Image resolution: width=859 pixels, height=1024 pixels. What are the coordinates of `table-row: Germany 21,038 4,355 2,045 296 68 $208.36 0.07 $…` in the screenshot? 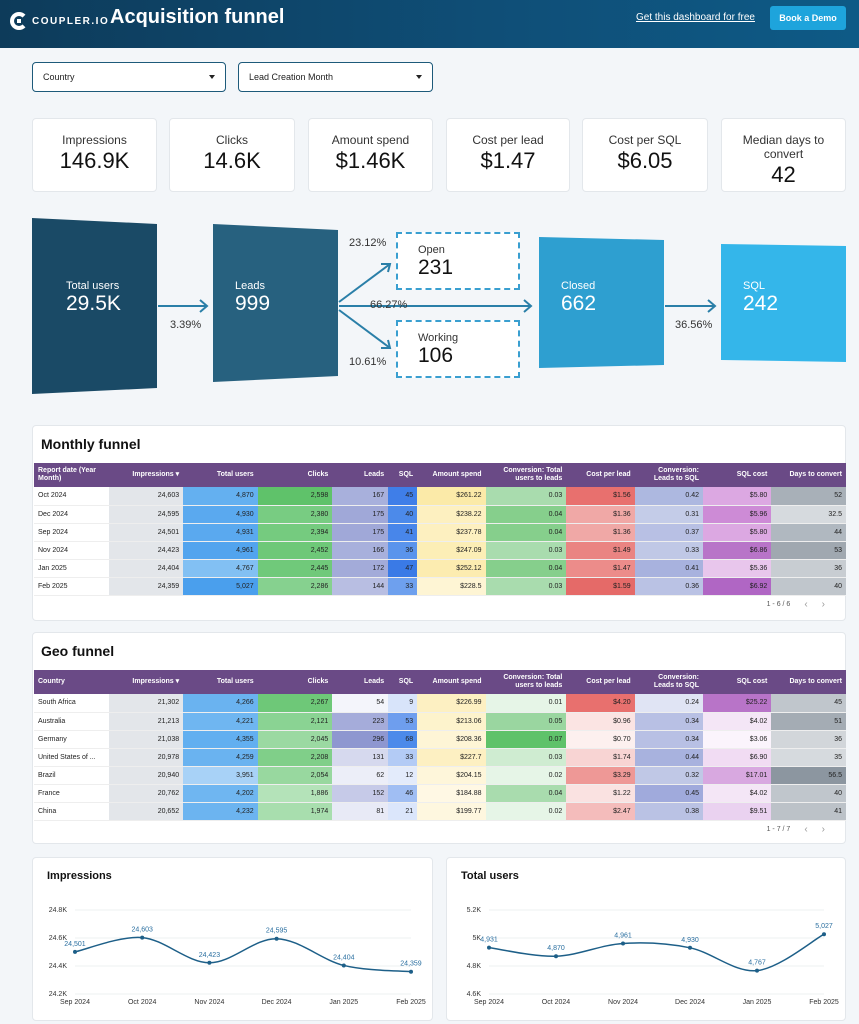 It's located at (440, 739).